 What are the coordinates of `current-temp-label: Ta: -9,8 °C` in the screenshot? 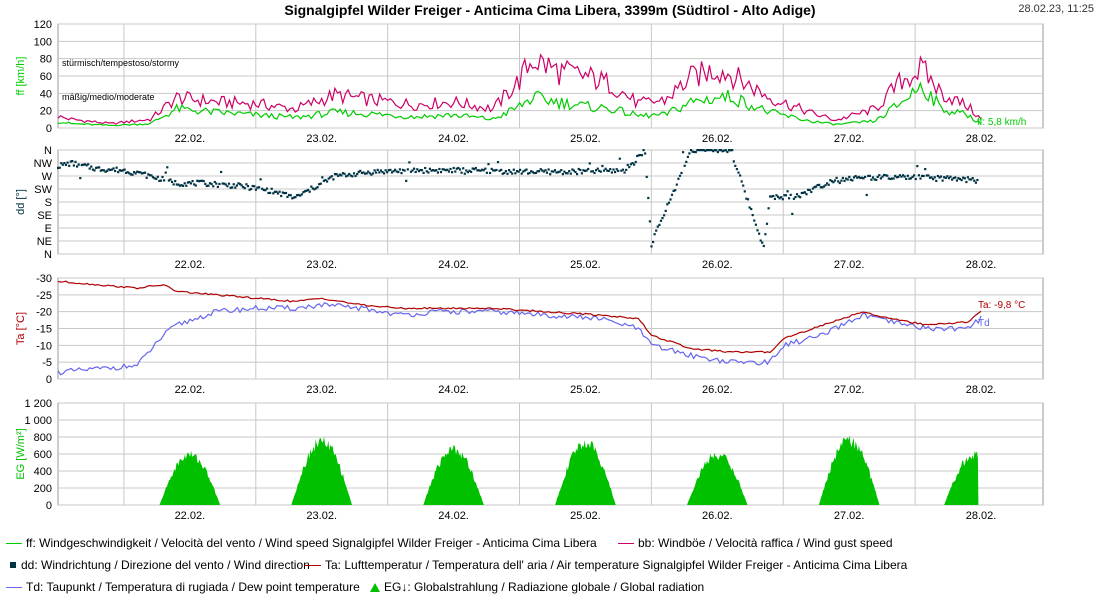 It's located at (1001, 305).